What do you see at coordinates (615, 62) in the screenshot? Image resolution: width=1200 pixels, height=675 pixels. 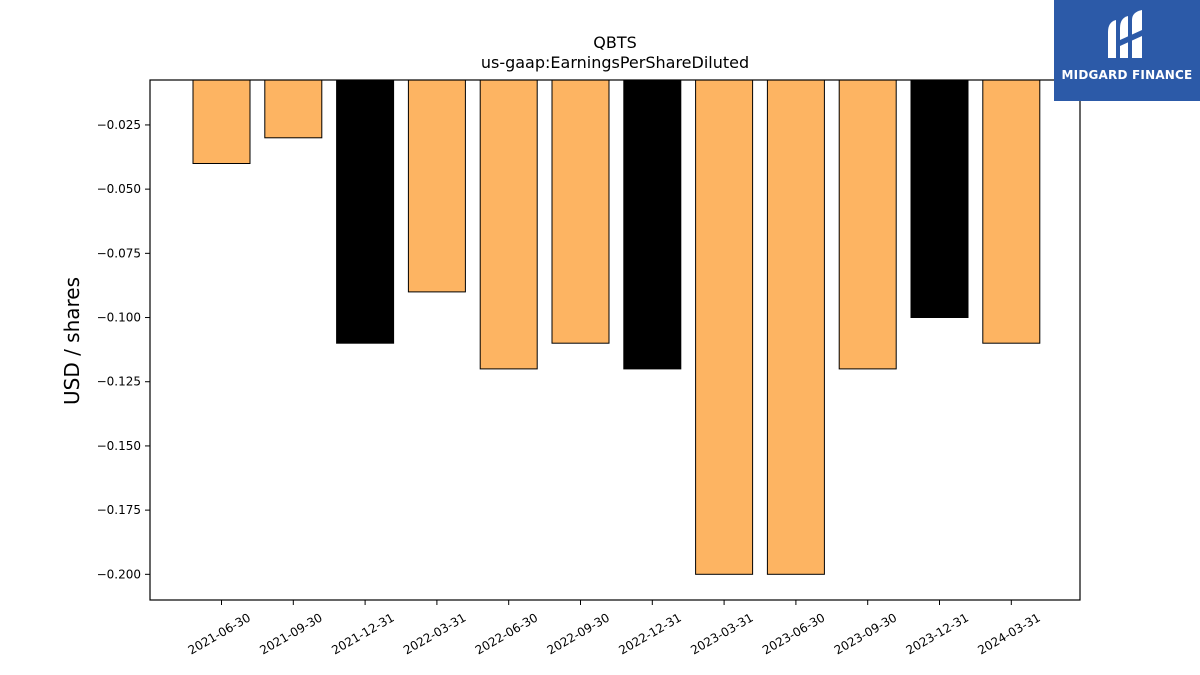 I see `chart-subtitle: us-gaap:EarningsPerShareDiluted` at bounding box center [615, 62].